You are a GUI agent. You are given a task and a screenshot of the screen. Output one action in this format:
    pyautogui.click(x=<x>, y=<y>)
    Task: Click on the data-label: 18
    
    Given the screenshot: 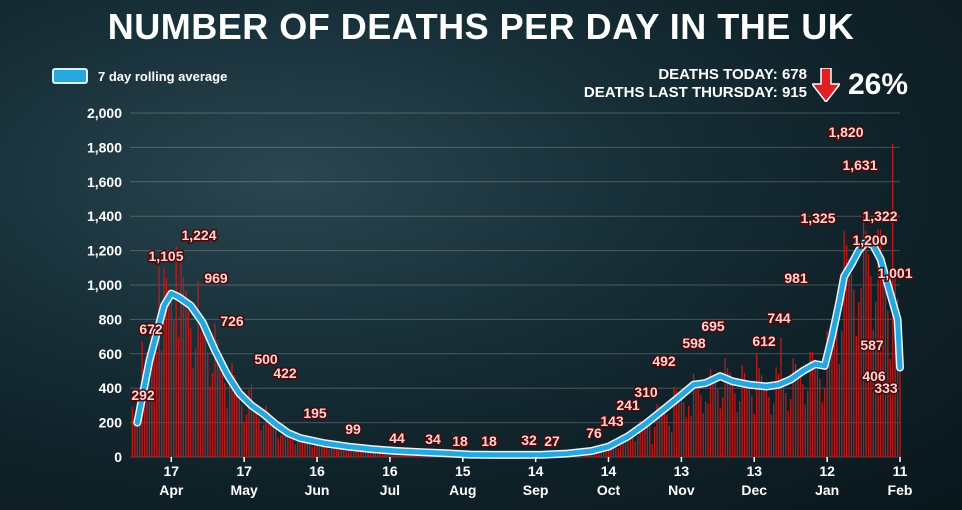 What is the action you would take?
    pyautogui.click(x=489, y=441)
    